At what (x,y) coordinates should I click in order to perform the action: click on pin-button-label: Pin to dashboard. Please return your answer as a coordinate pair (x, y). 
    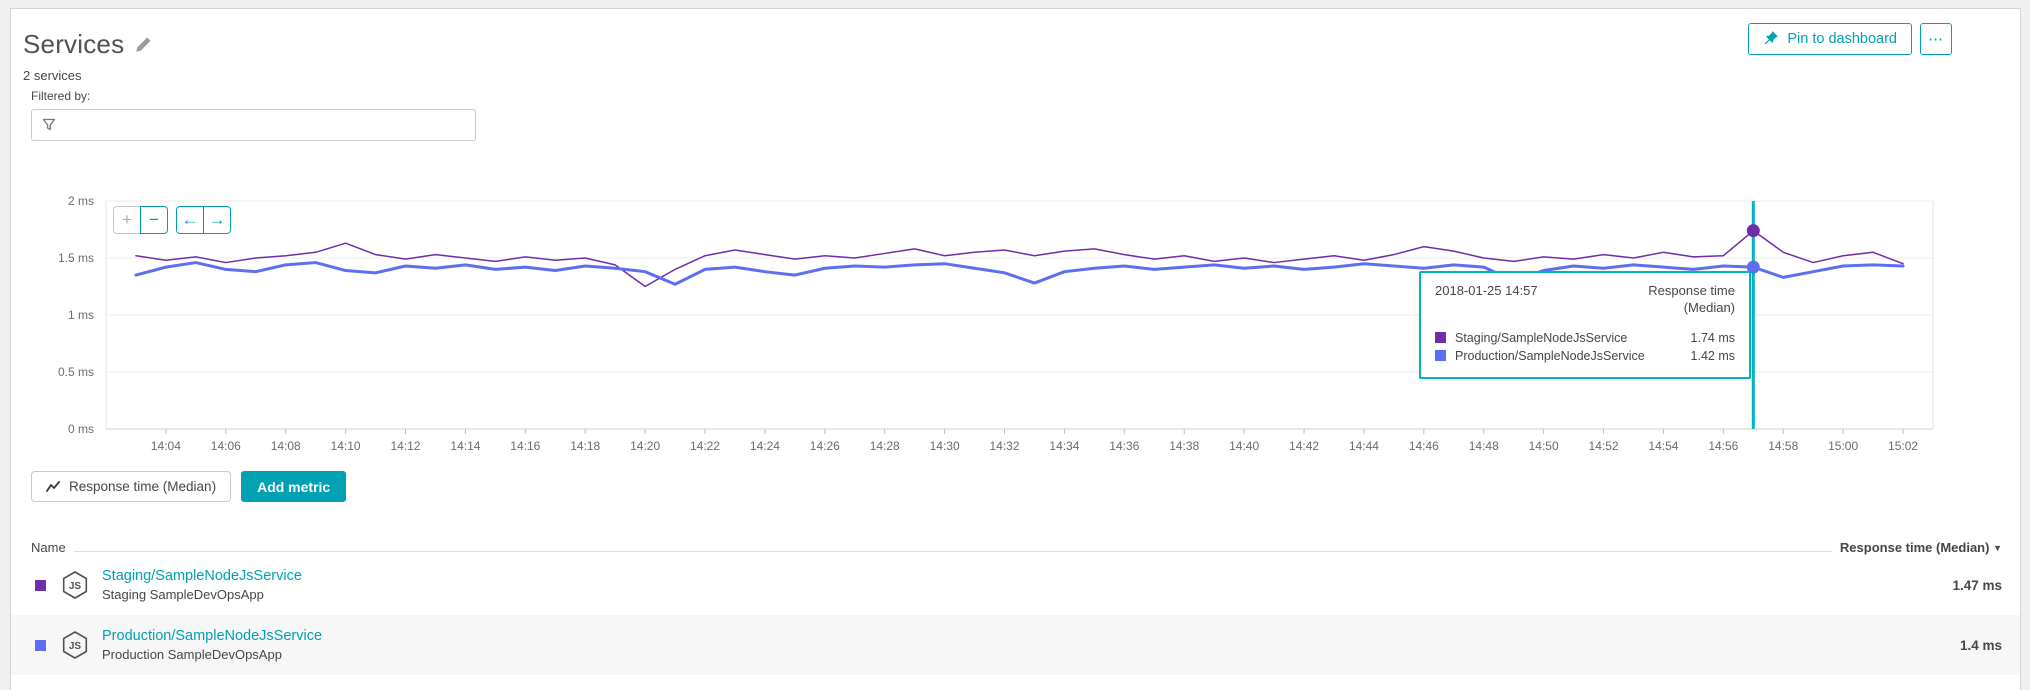
    Looking at the image, I should click on (1842, 39).